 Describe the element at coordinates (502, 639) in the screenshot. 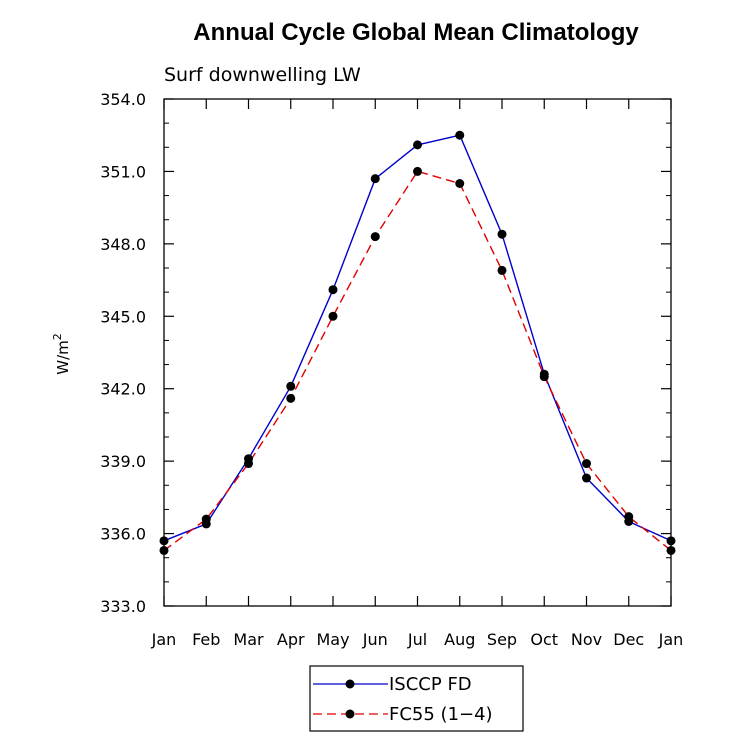

I see `x-tick-label: Sep` at that location.